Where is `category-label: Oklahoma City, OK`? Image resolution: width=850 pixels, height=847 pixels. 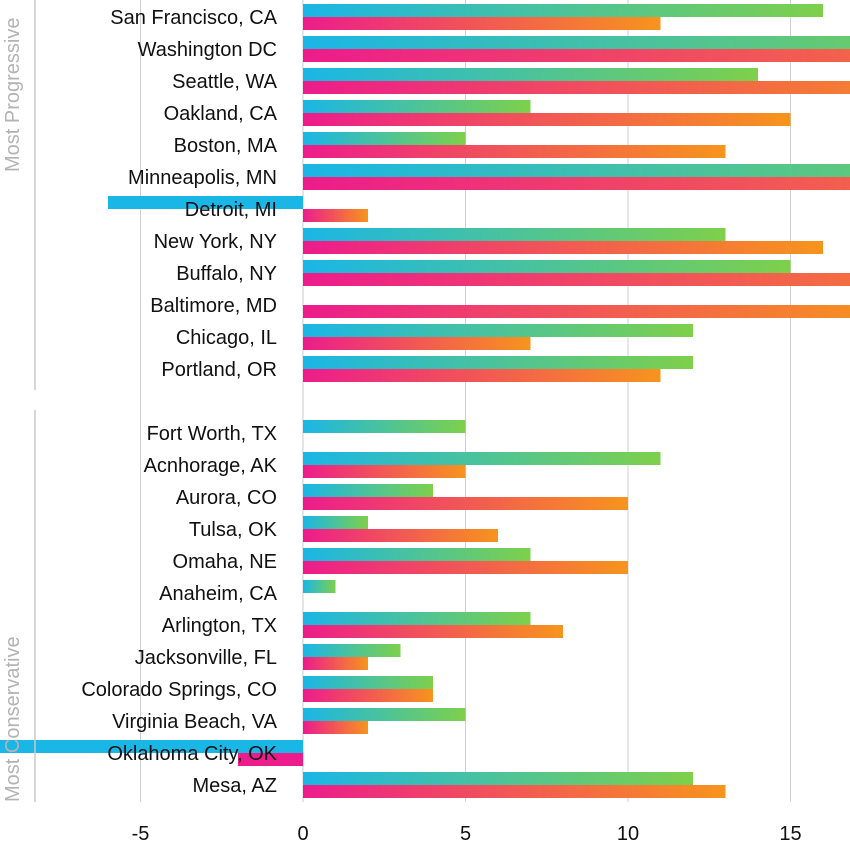
category-label: Oklahoma City, OK is located at coordinates (192, 754).